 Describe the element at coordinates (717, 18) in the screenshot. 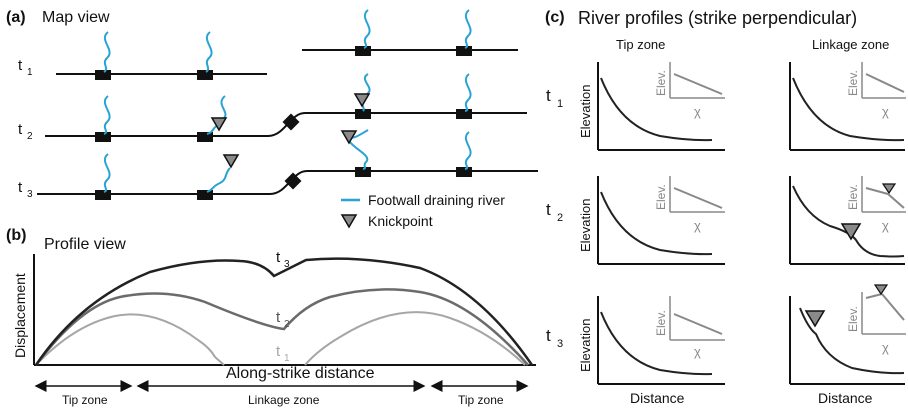

I see `panel-c-title: River profiles (strike perpendicular)` at that location.